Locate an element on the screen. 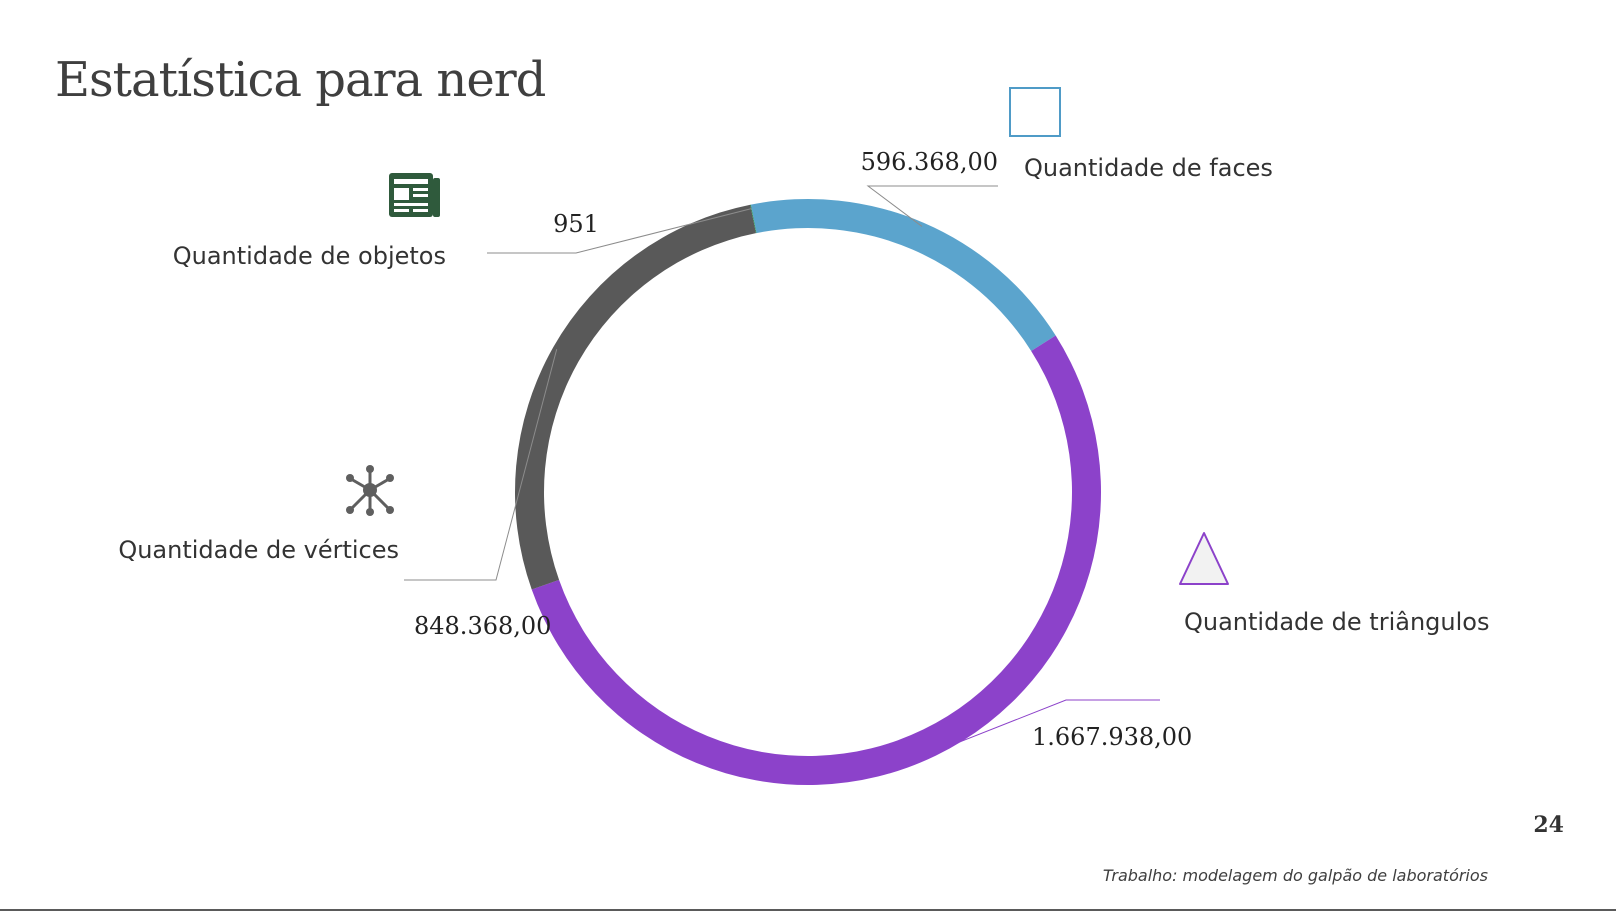 This screenshot has height=913, width=1616. value-label: 951 is located at coordinates (576, 224).